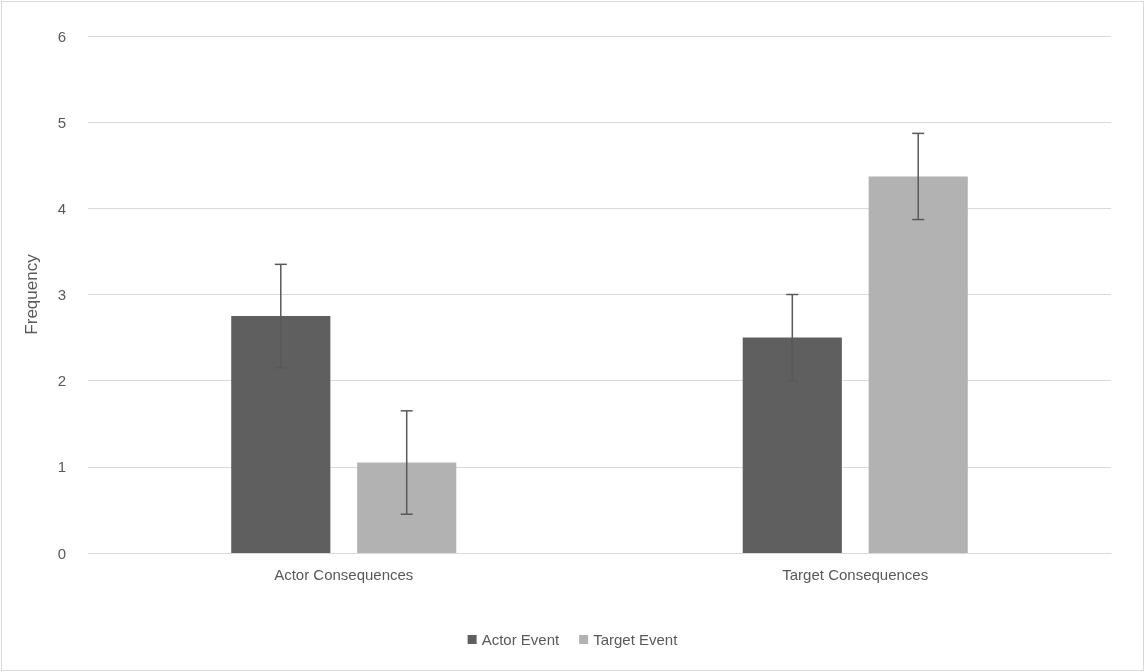 This screenshot has height=672, width=1145. I want to click on y-axis-title: Frequency, so click(31, 294).